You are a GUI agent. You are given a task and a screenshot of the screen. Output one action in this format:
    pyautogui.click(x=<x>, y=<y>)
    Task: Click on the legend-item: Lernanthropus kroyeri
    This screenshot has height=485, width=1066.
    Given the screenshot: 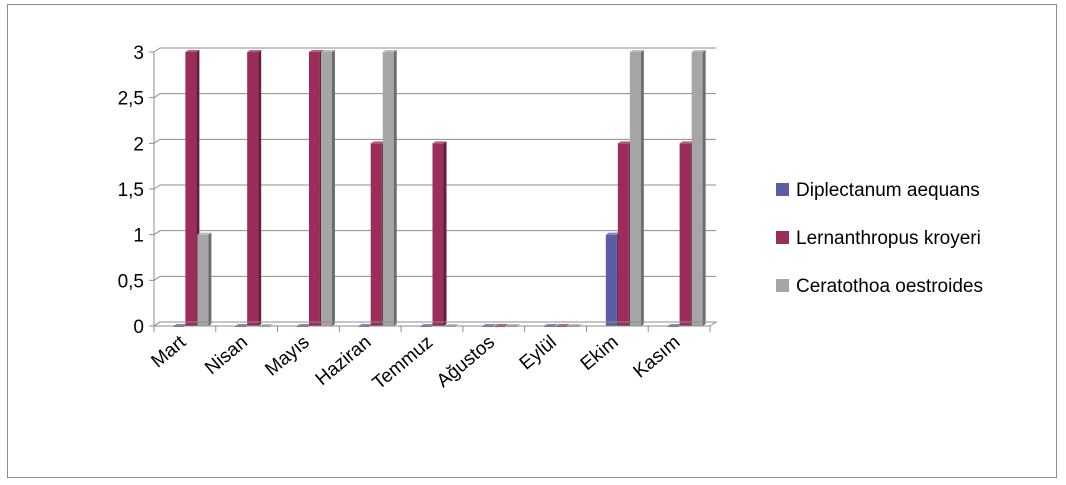 What is the action you would take?
    pyautogui.click(x=878, y=238)
    